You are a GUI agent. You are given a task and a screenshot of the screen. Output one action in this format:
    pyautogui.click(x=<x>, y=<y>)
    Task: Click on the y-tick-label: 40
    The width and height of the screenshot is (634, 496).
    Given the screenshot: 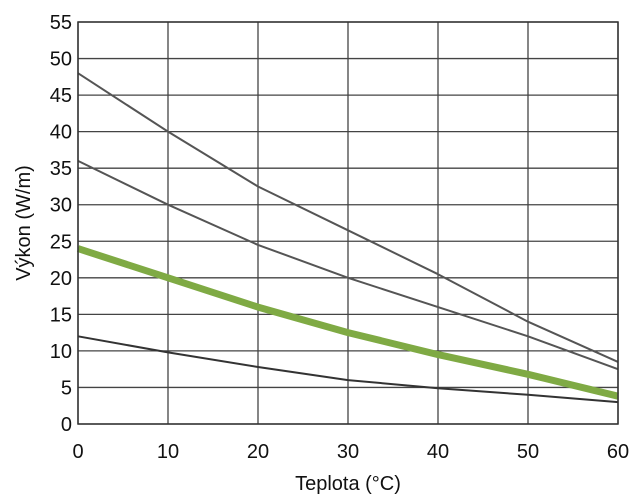 What is the action you would take?
    pyautogui.click(x=61, y=133)
    